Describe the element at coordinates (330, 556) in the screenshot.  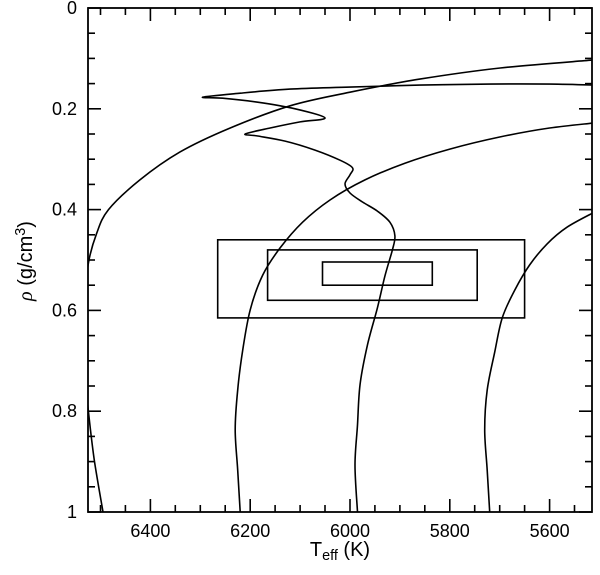
I see `x-axis-subscript: eff` at that location.